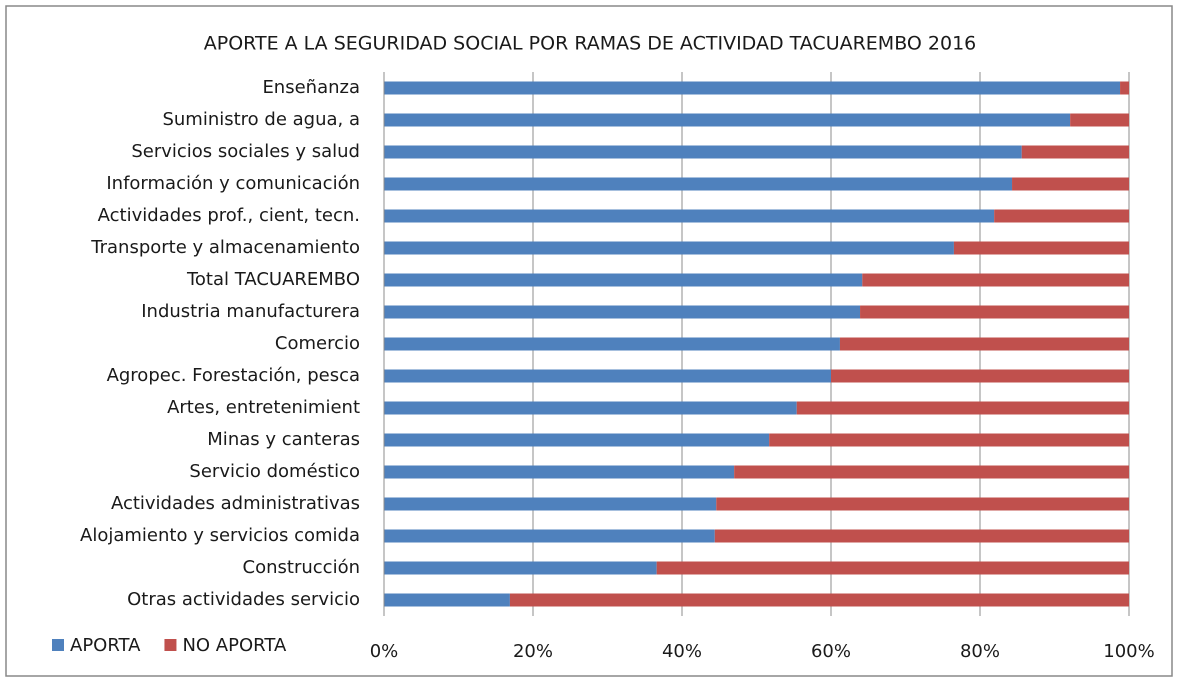  What do you see at coordinates (233, 183) in the screenshot?
I see `y-tick-label: Información y comunicación` at bounding box center [233, 183].